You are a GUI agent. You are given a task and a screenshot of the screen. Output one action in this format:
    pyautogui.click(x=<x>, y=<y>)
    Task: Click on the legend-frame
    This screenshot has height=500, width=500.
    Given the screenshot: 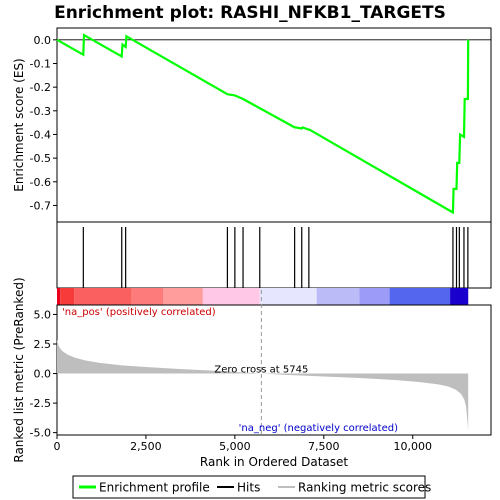 What is the action you would take?
    pyautogui.click(x=249, y=487)
    